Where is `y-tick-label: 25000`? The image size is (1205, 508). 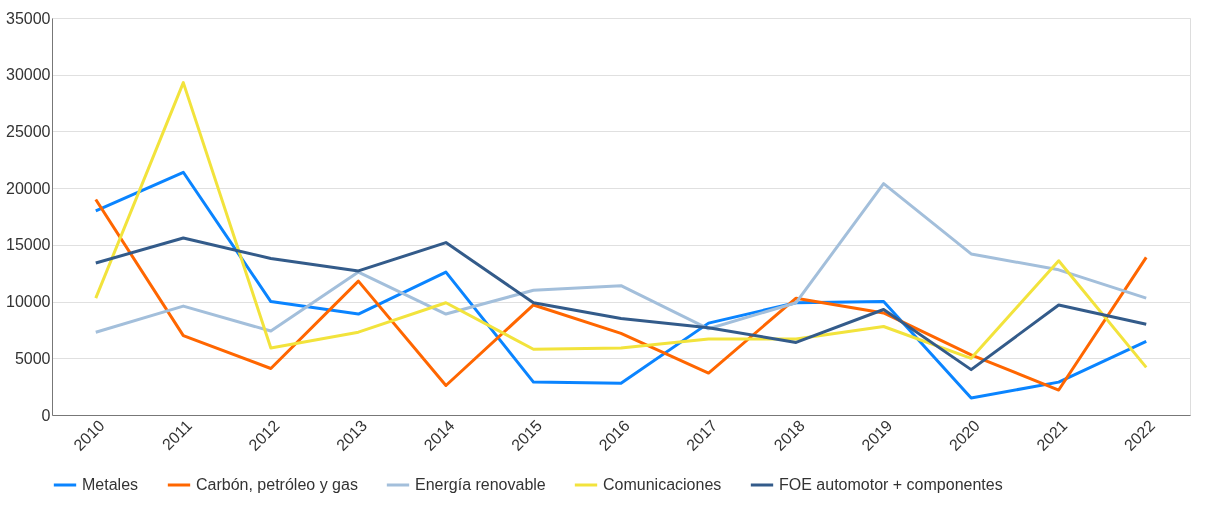 y-tick-label: 25000 is located at coordinates (28, 131).